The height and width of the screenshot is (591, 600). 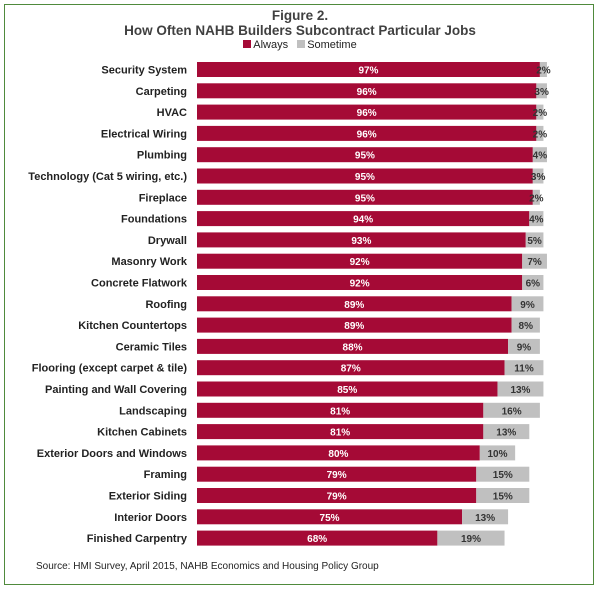 I want to click on bar-sometime-exterior-siding, so click(x=503, y=495).